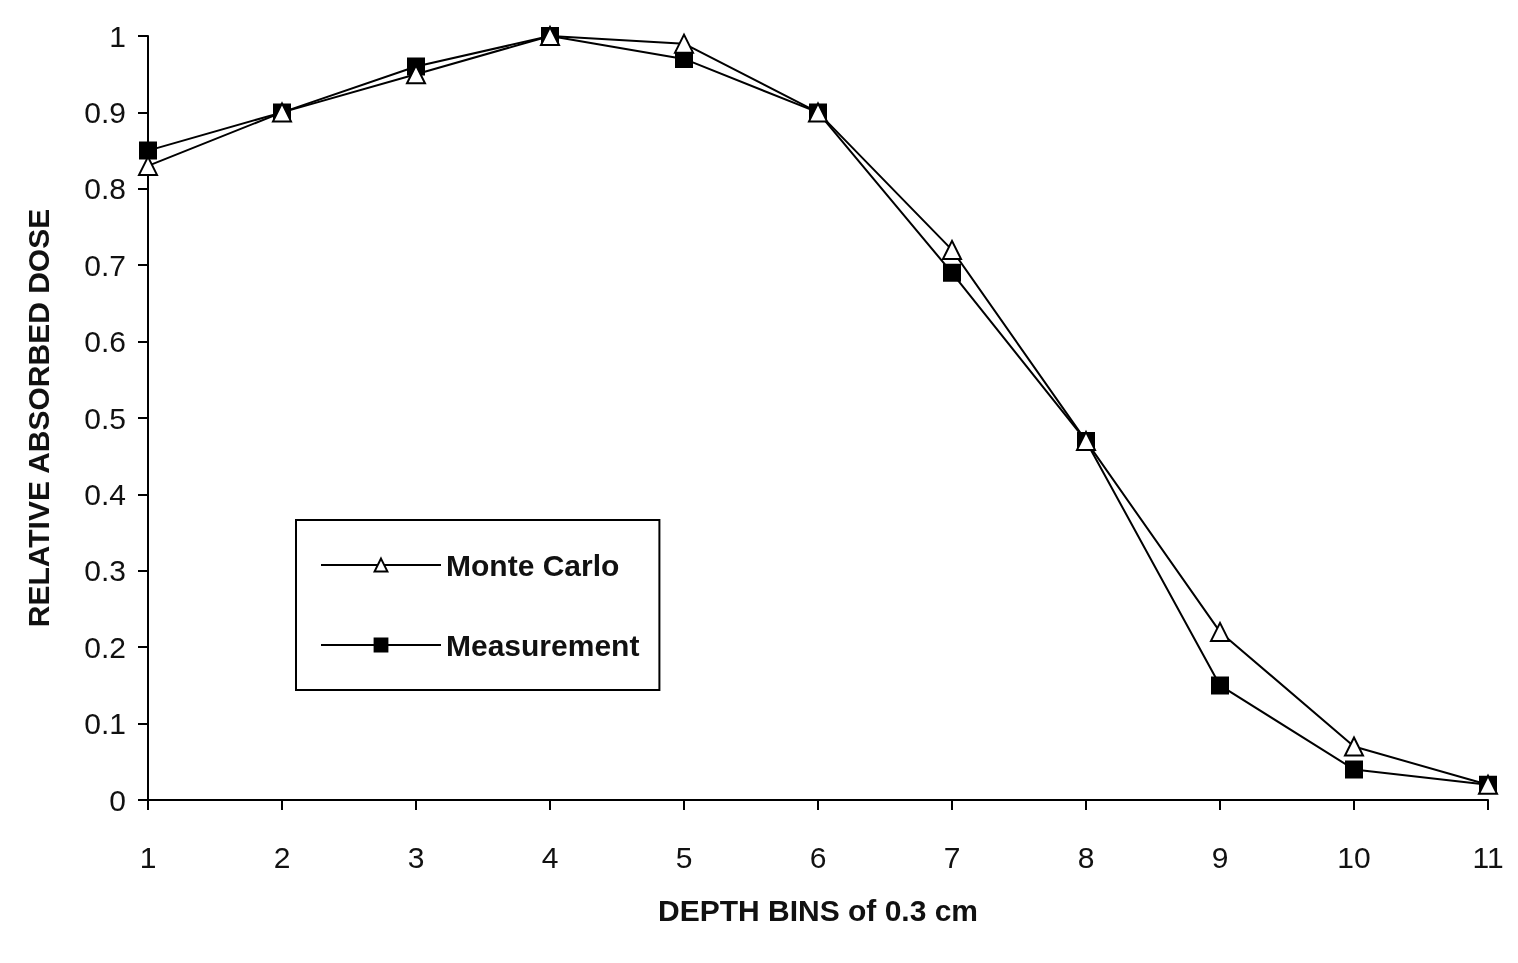 This screenshot has width=1518, height=963. What do you see at coordinates (148, 857) in the screenshot?
I see `x-tick-label: 1` at bounding box center [148, 857].